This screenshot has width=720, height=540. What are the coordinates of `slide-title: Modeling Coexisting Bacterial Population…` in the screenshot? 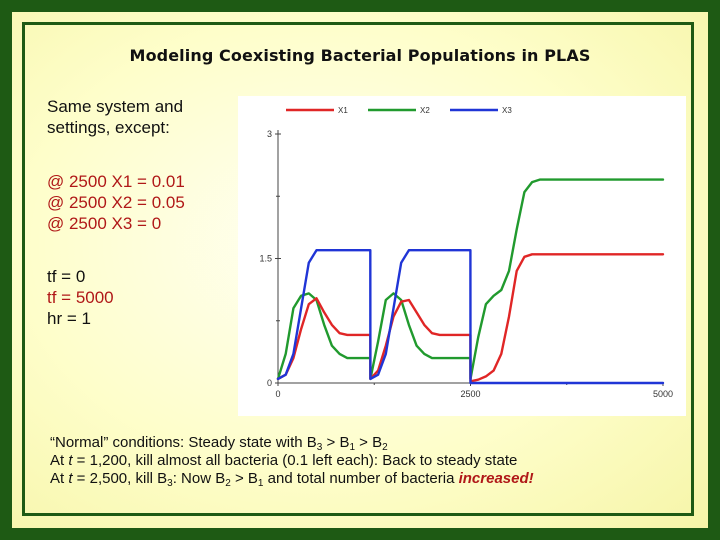 It's located at (360, 55).